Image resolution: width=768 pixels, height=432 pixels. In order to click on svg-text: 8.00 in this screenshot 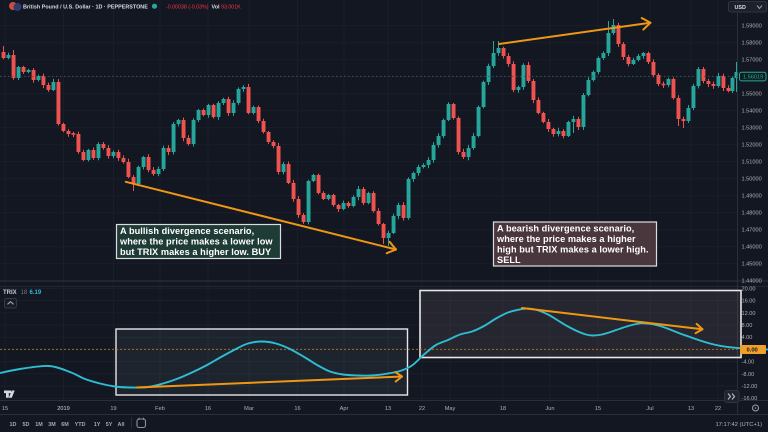, I will do `click(747, 326)`.